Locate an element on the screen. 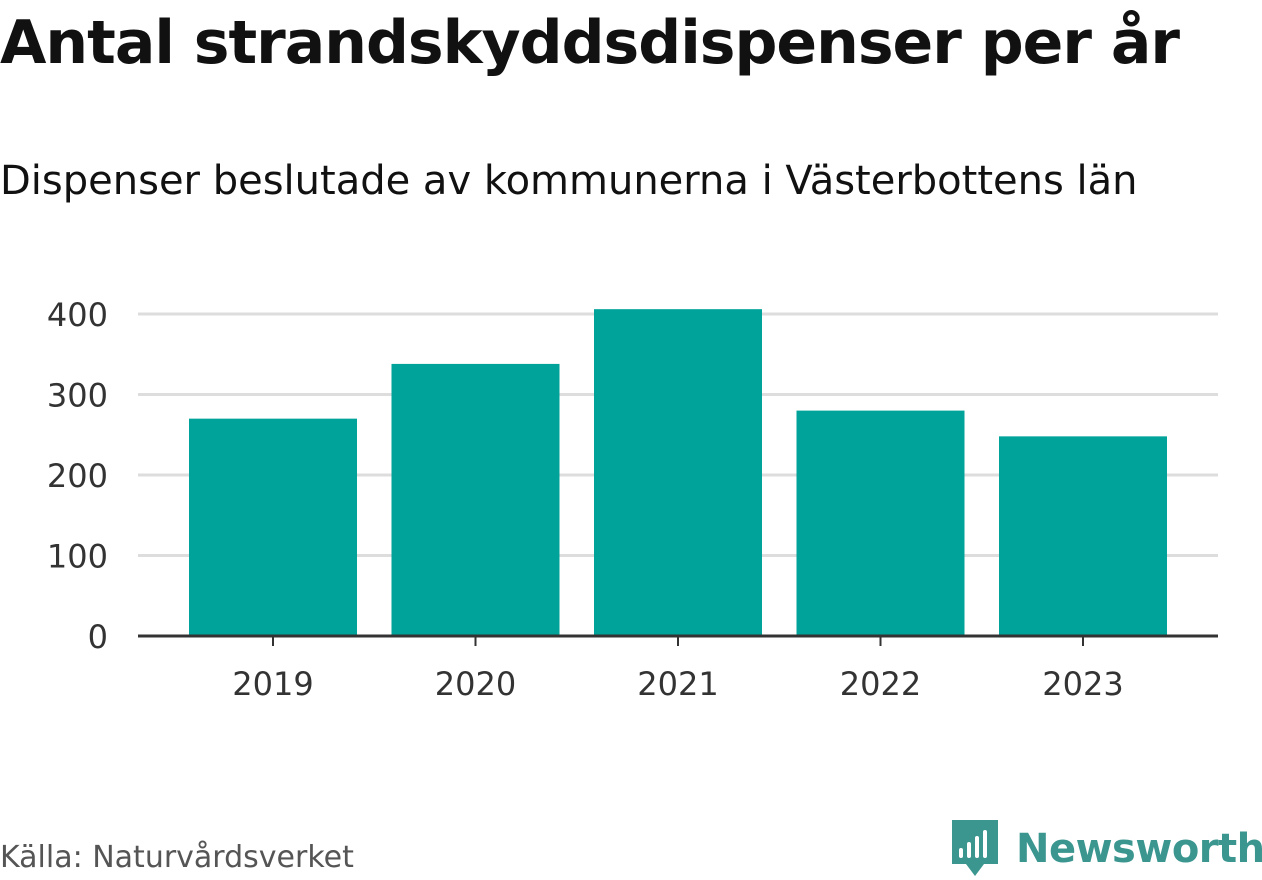 Image resolution: width=1262 pixels, height=880 pixels. x-tick-label: 2021 is located at coordinates (677, 684).